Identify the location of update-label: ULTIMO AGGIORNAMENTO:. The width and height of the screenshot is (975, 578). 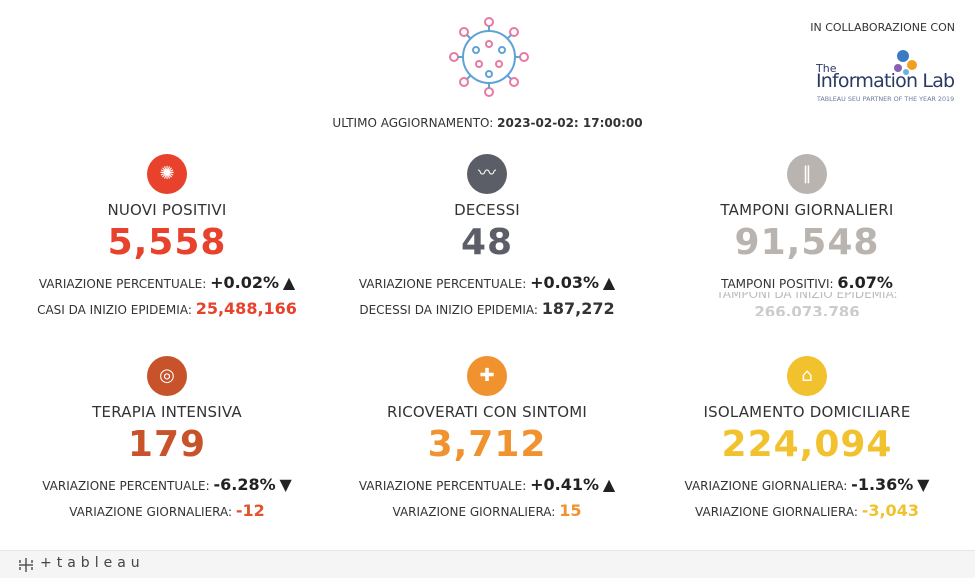
(413, 123).